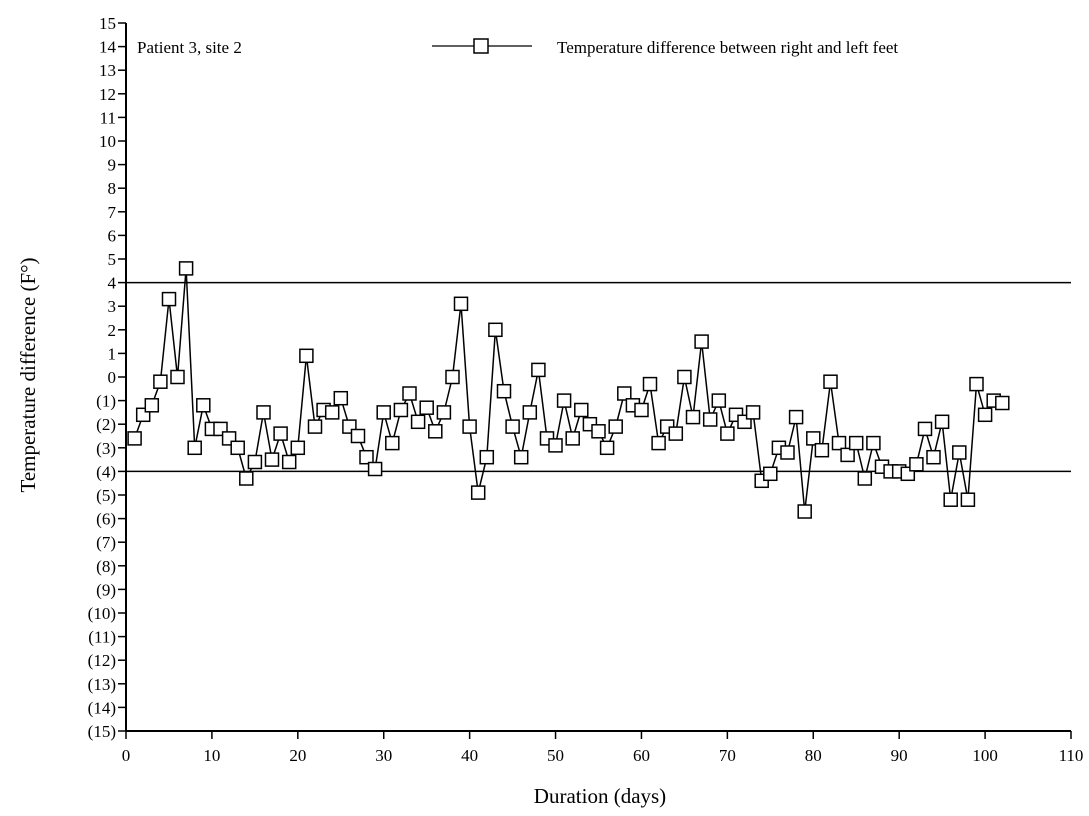 The image size is (1089, 816). Describe the element at coordinates (112, 235) in the screenshot. I see `y-tick-label: 6` at that location.